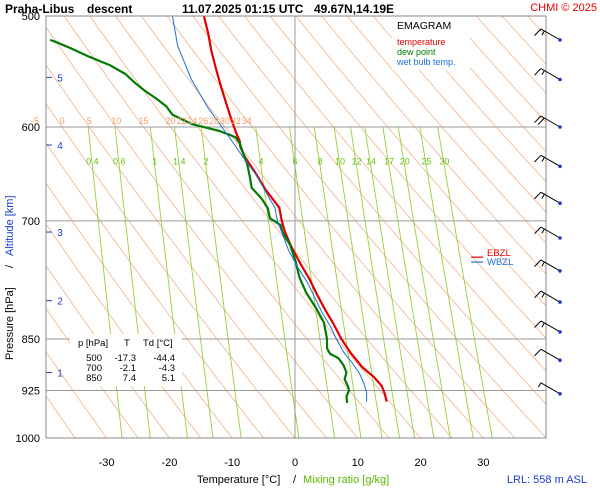  I want to click on sounding-mode: descent, so click(109, 9).